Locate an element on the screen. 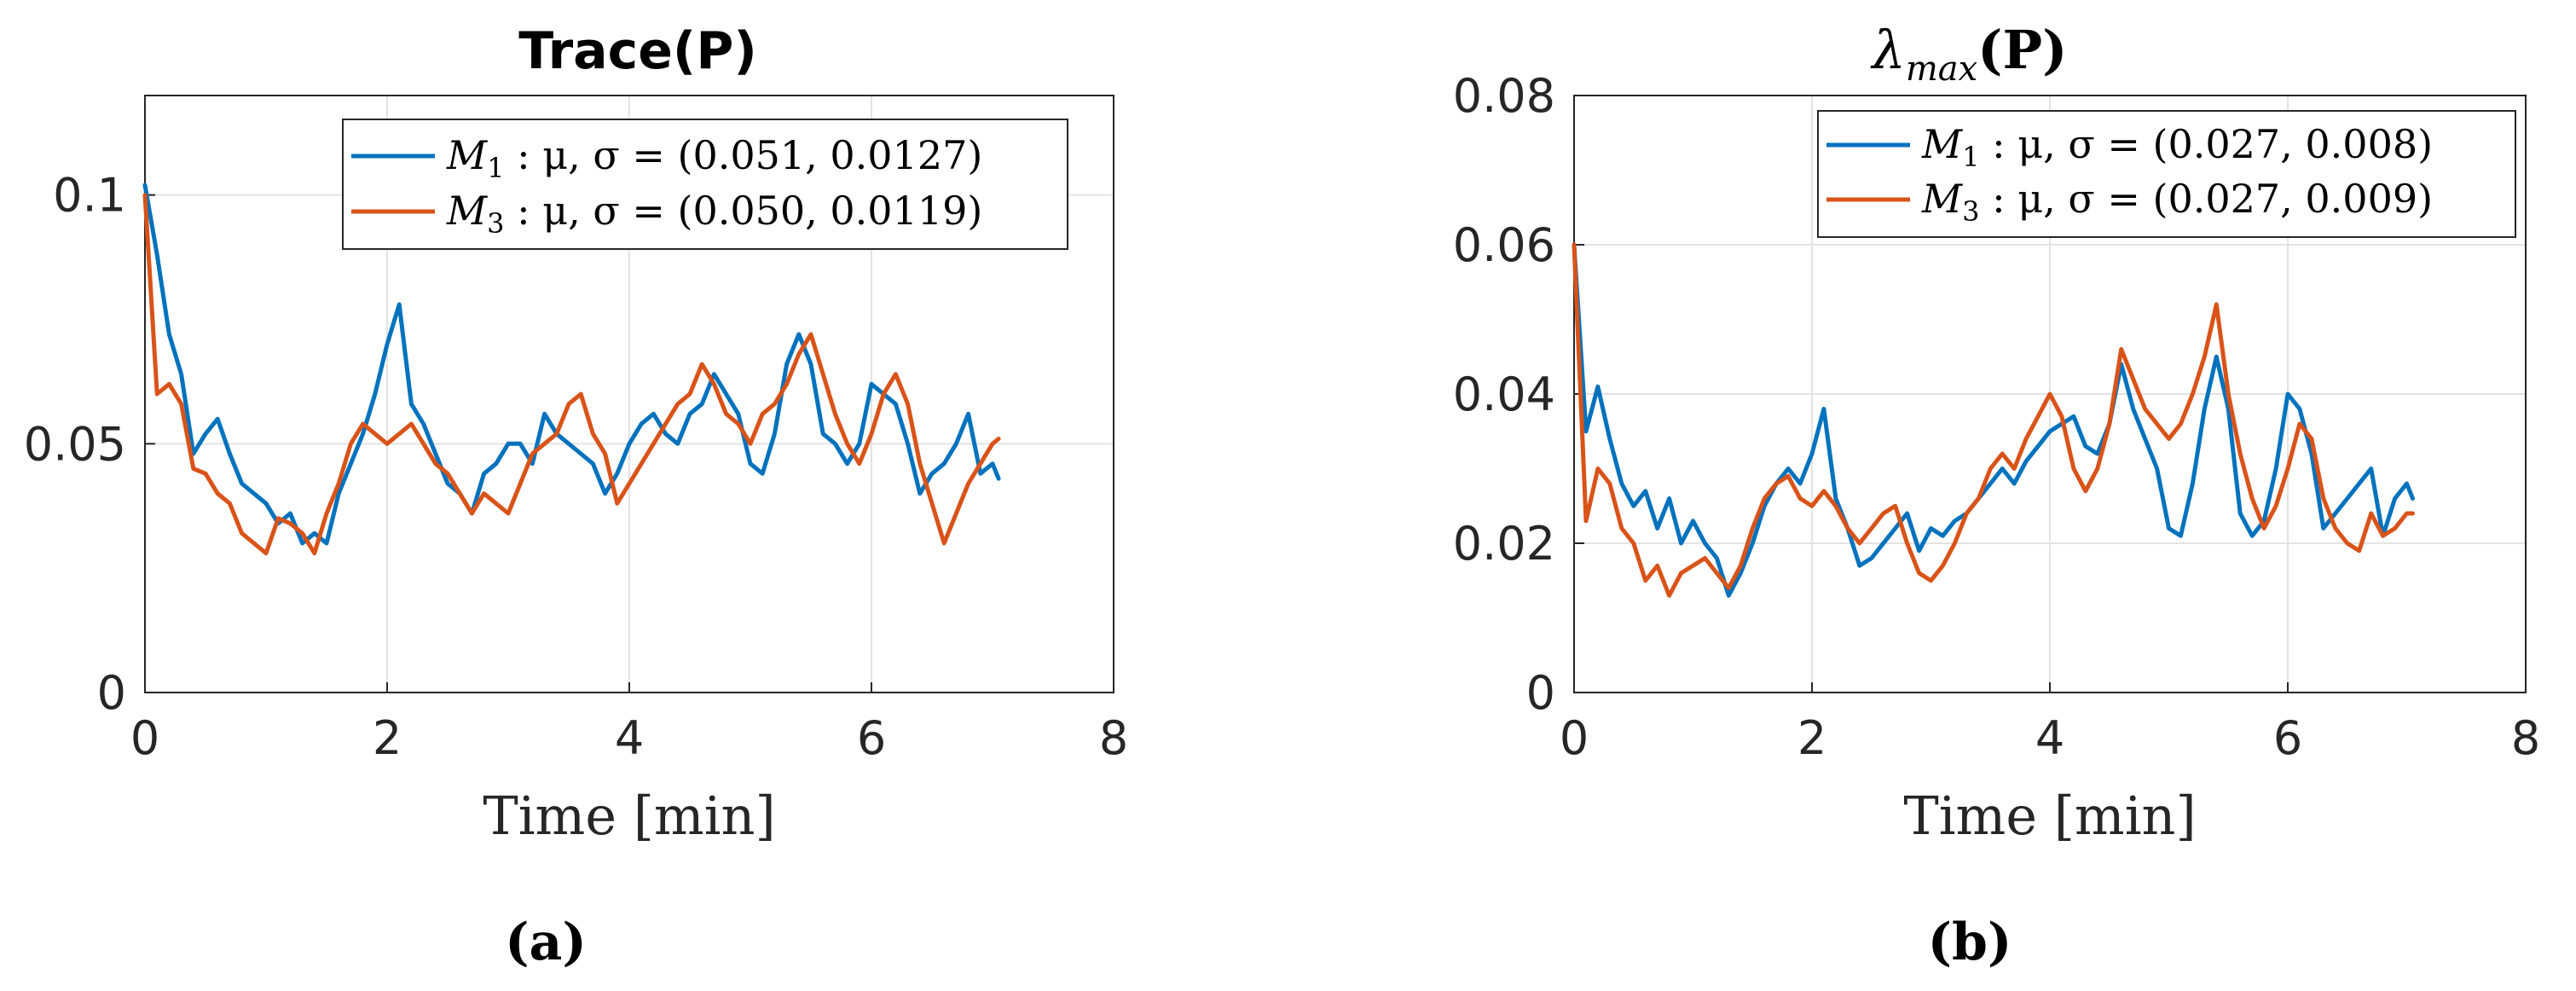 The height and width of the screenshot is (991, 2576). panel-b-legend-label-m3: M3 : μ, σ = (0.027, 0.009) is located at coordinates (2177, 202).